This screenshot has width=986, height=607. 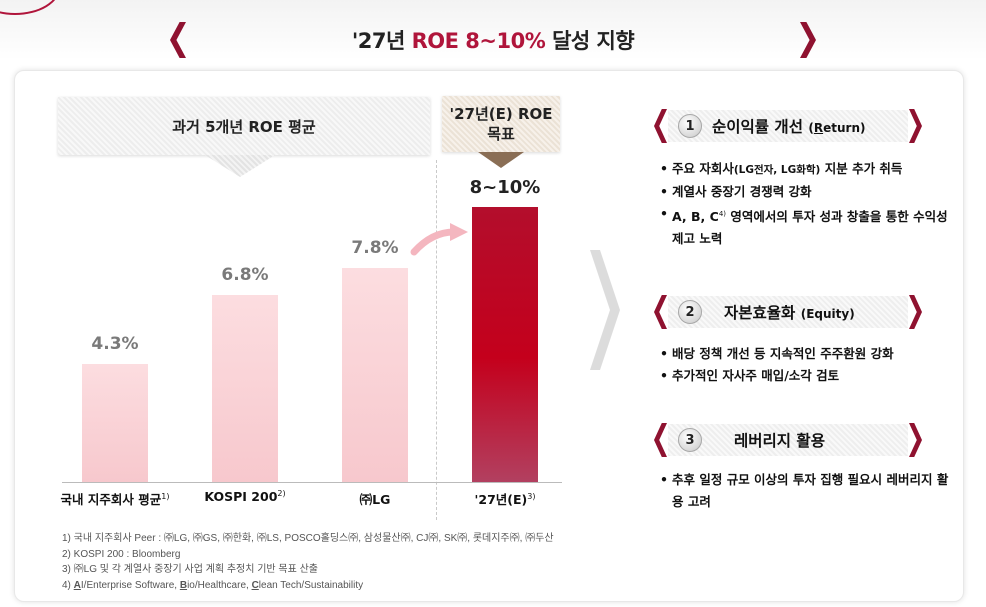 What do you see at coordinates (810, 376) in the screenshot?
I see `list-item: 추가적인 자사주 매입/소각 검토` at bounding box center [810, 376].